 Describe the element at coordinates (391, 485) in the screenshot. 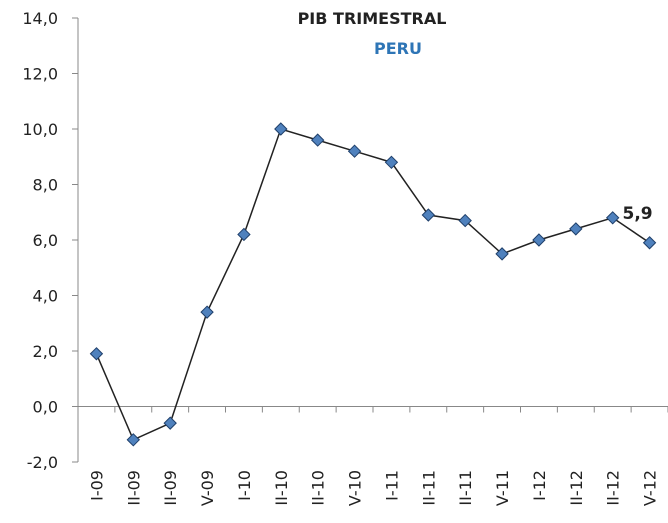

I see `x-tick-label: I-11` at that location.